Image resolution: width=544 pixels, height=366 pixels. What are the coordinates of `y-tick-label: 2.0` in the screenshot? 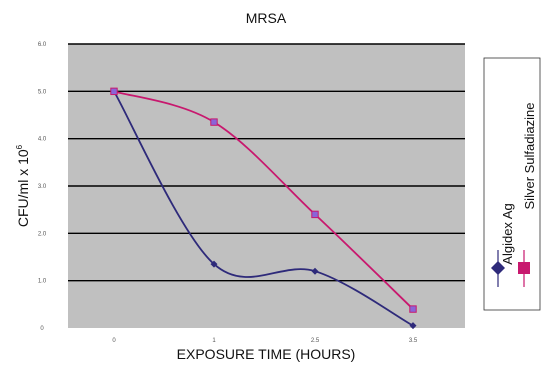 It's located at (42, 234).